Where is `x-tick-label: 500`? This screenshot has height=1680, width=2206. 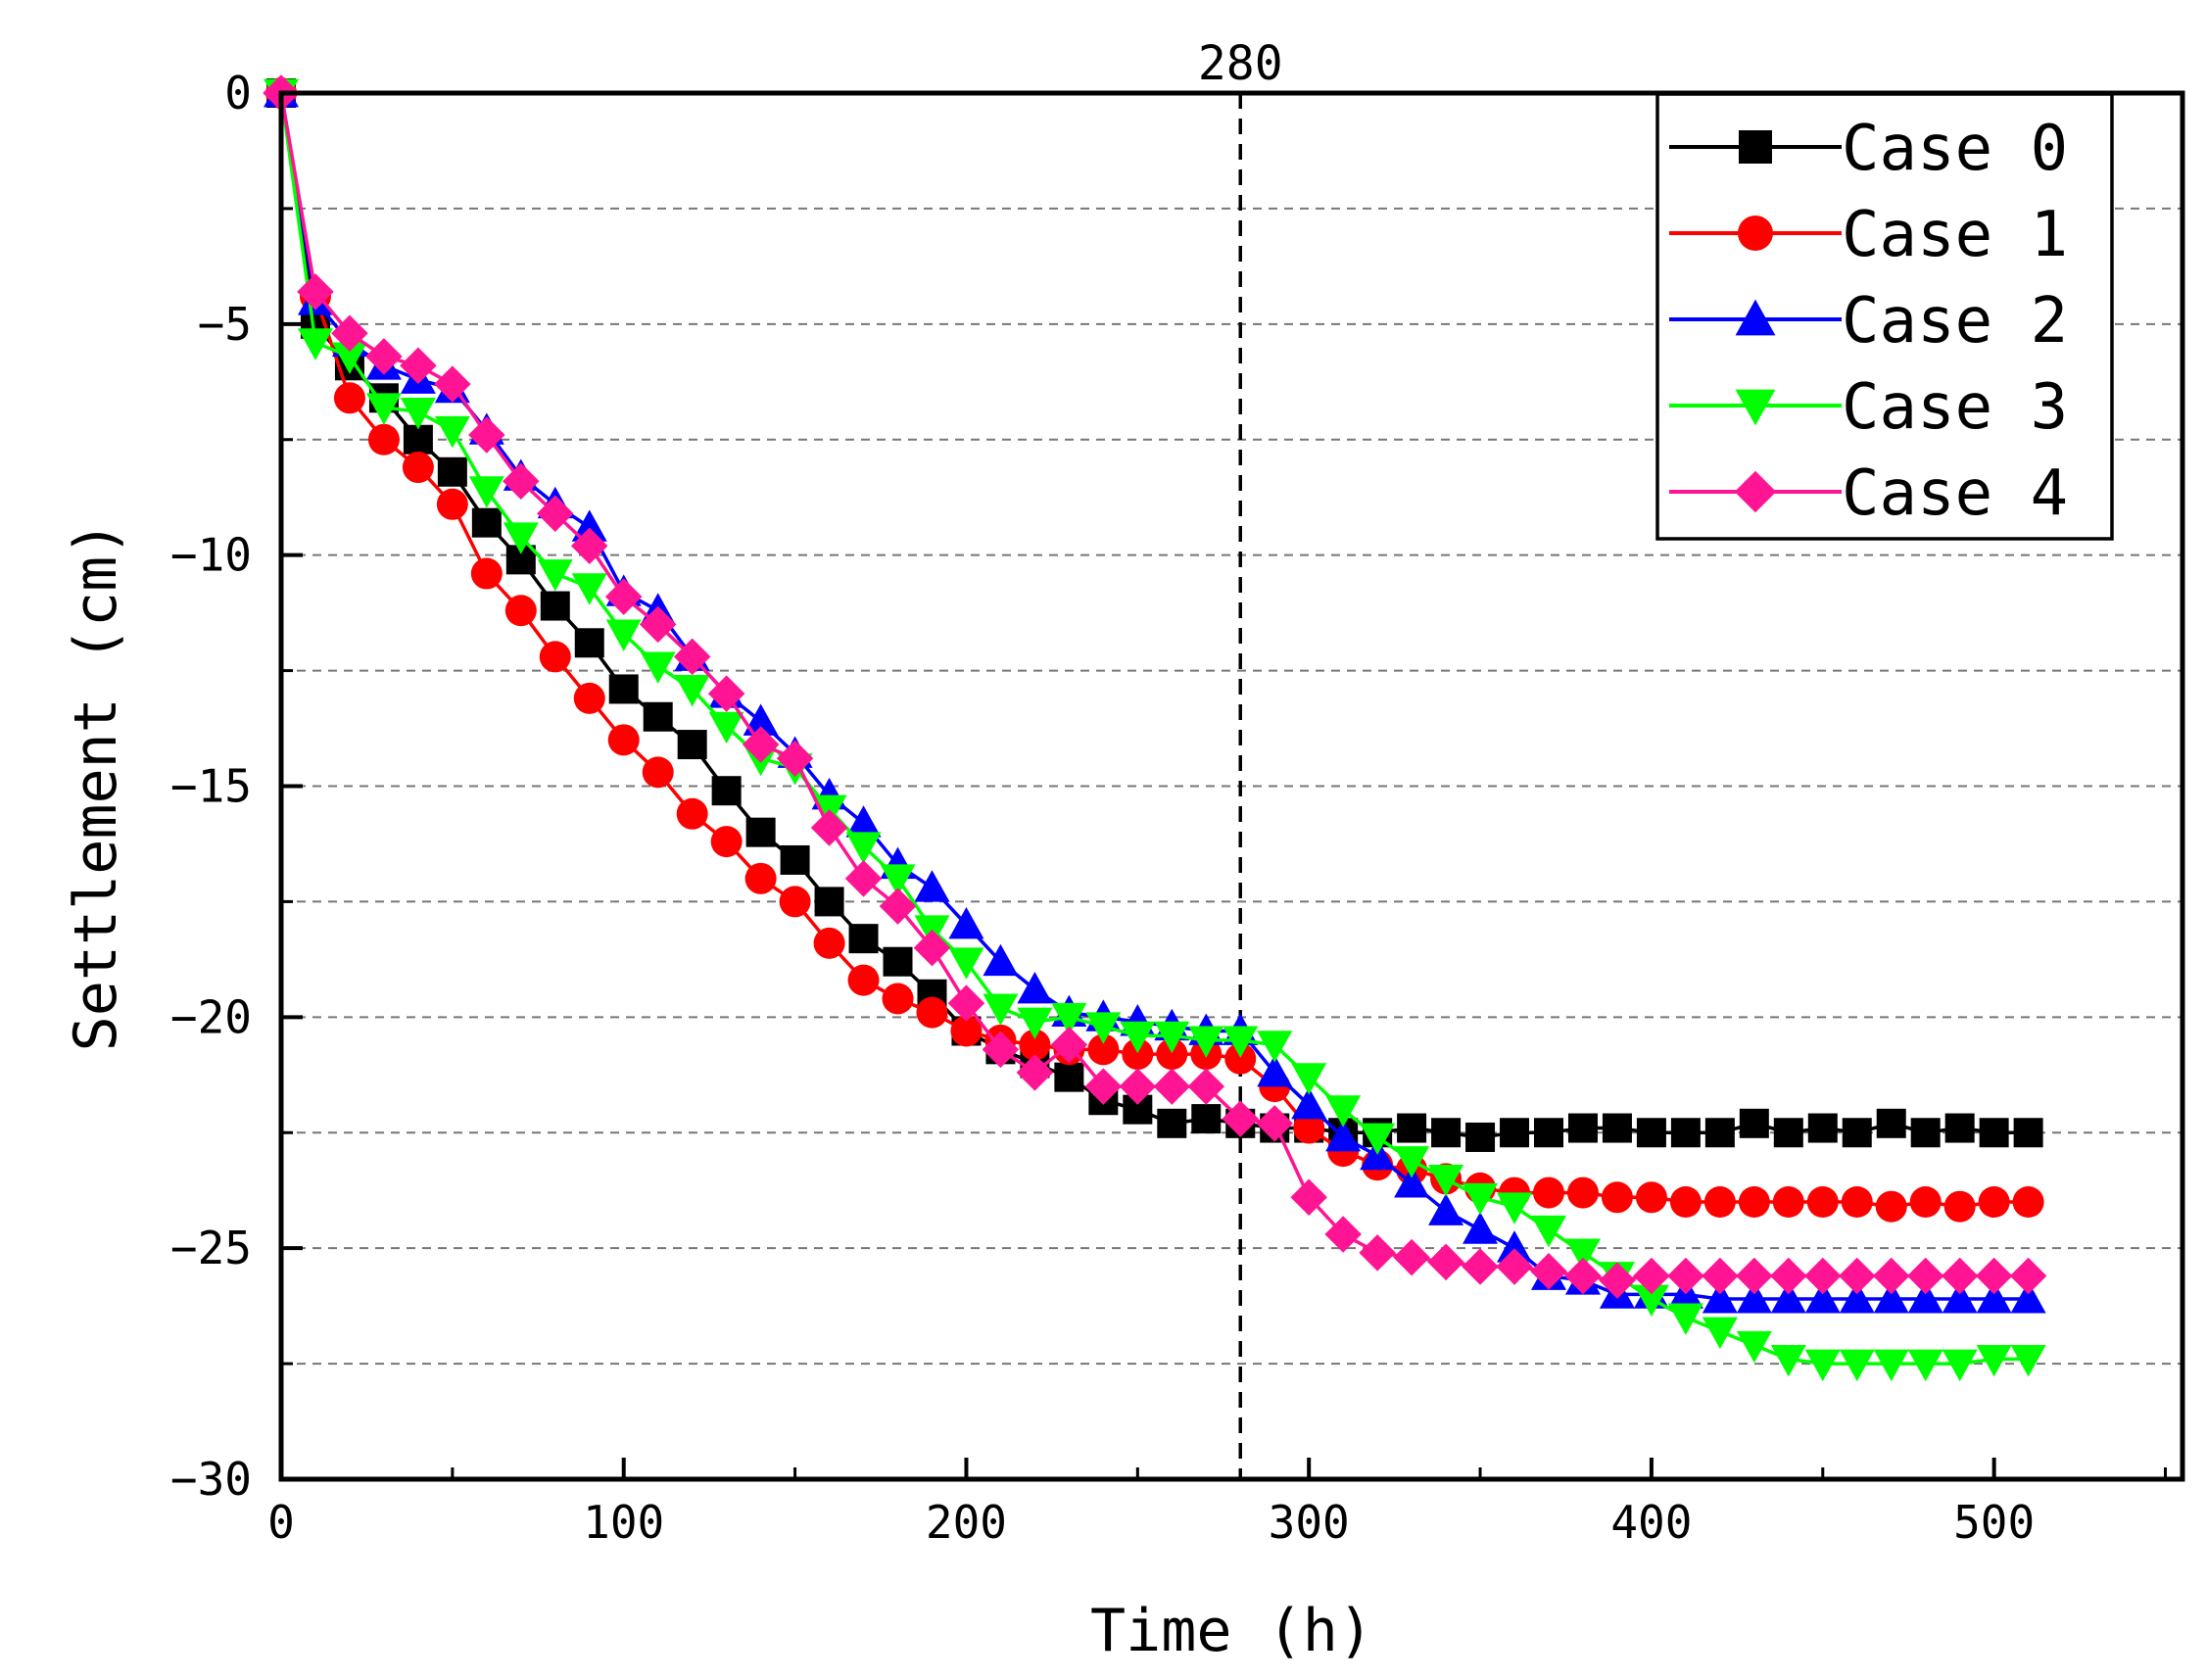
x-tick-label: 500 is located at coordinates (1994, 1522).